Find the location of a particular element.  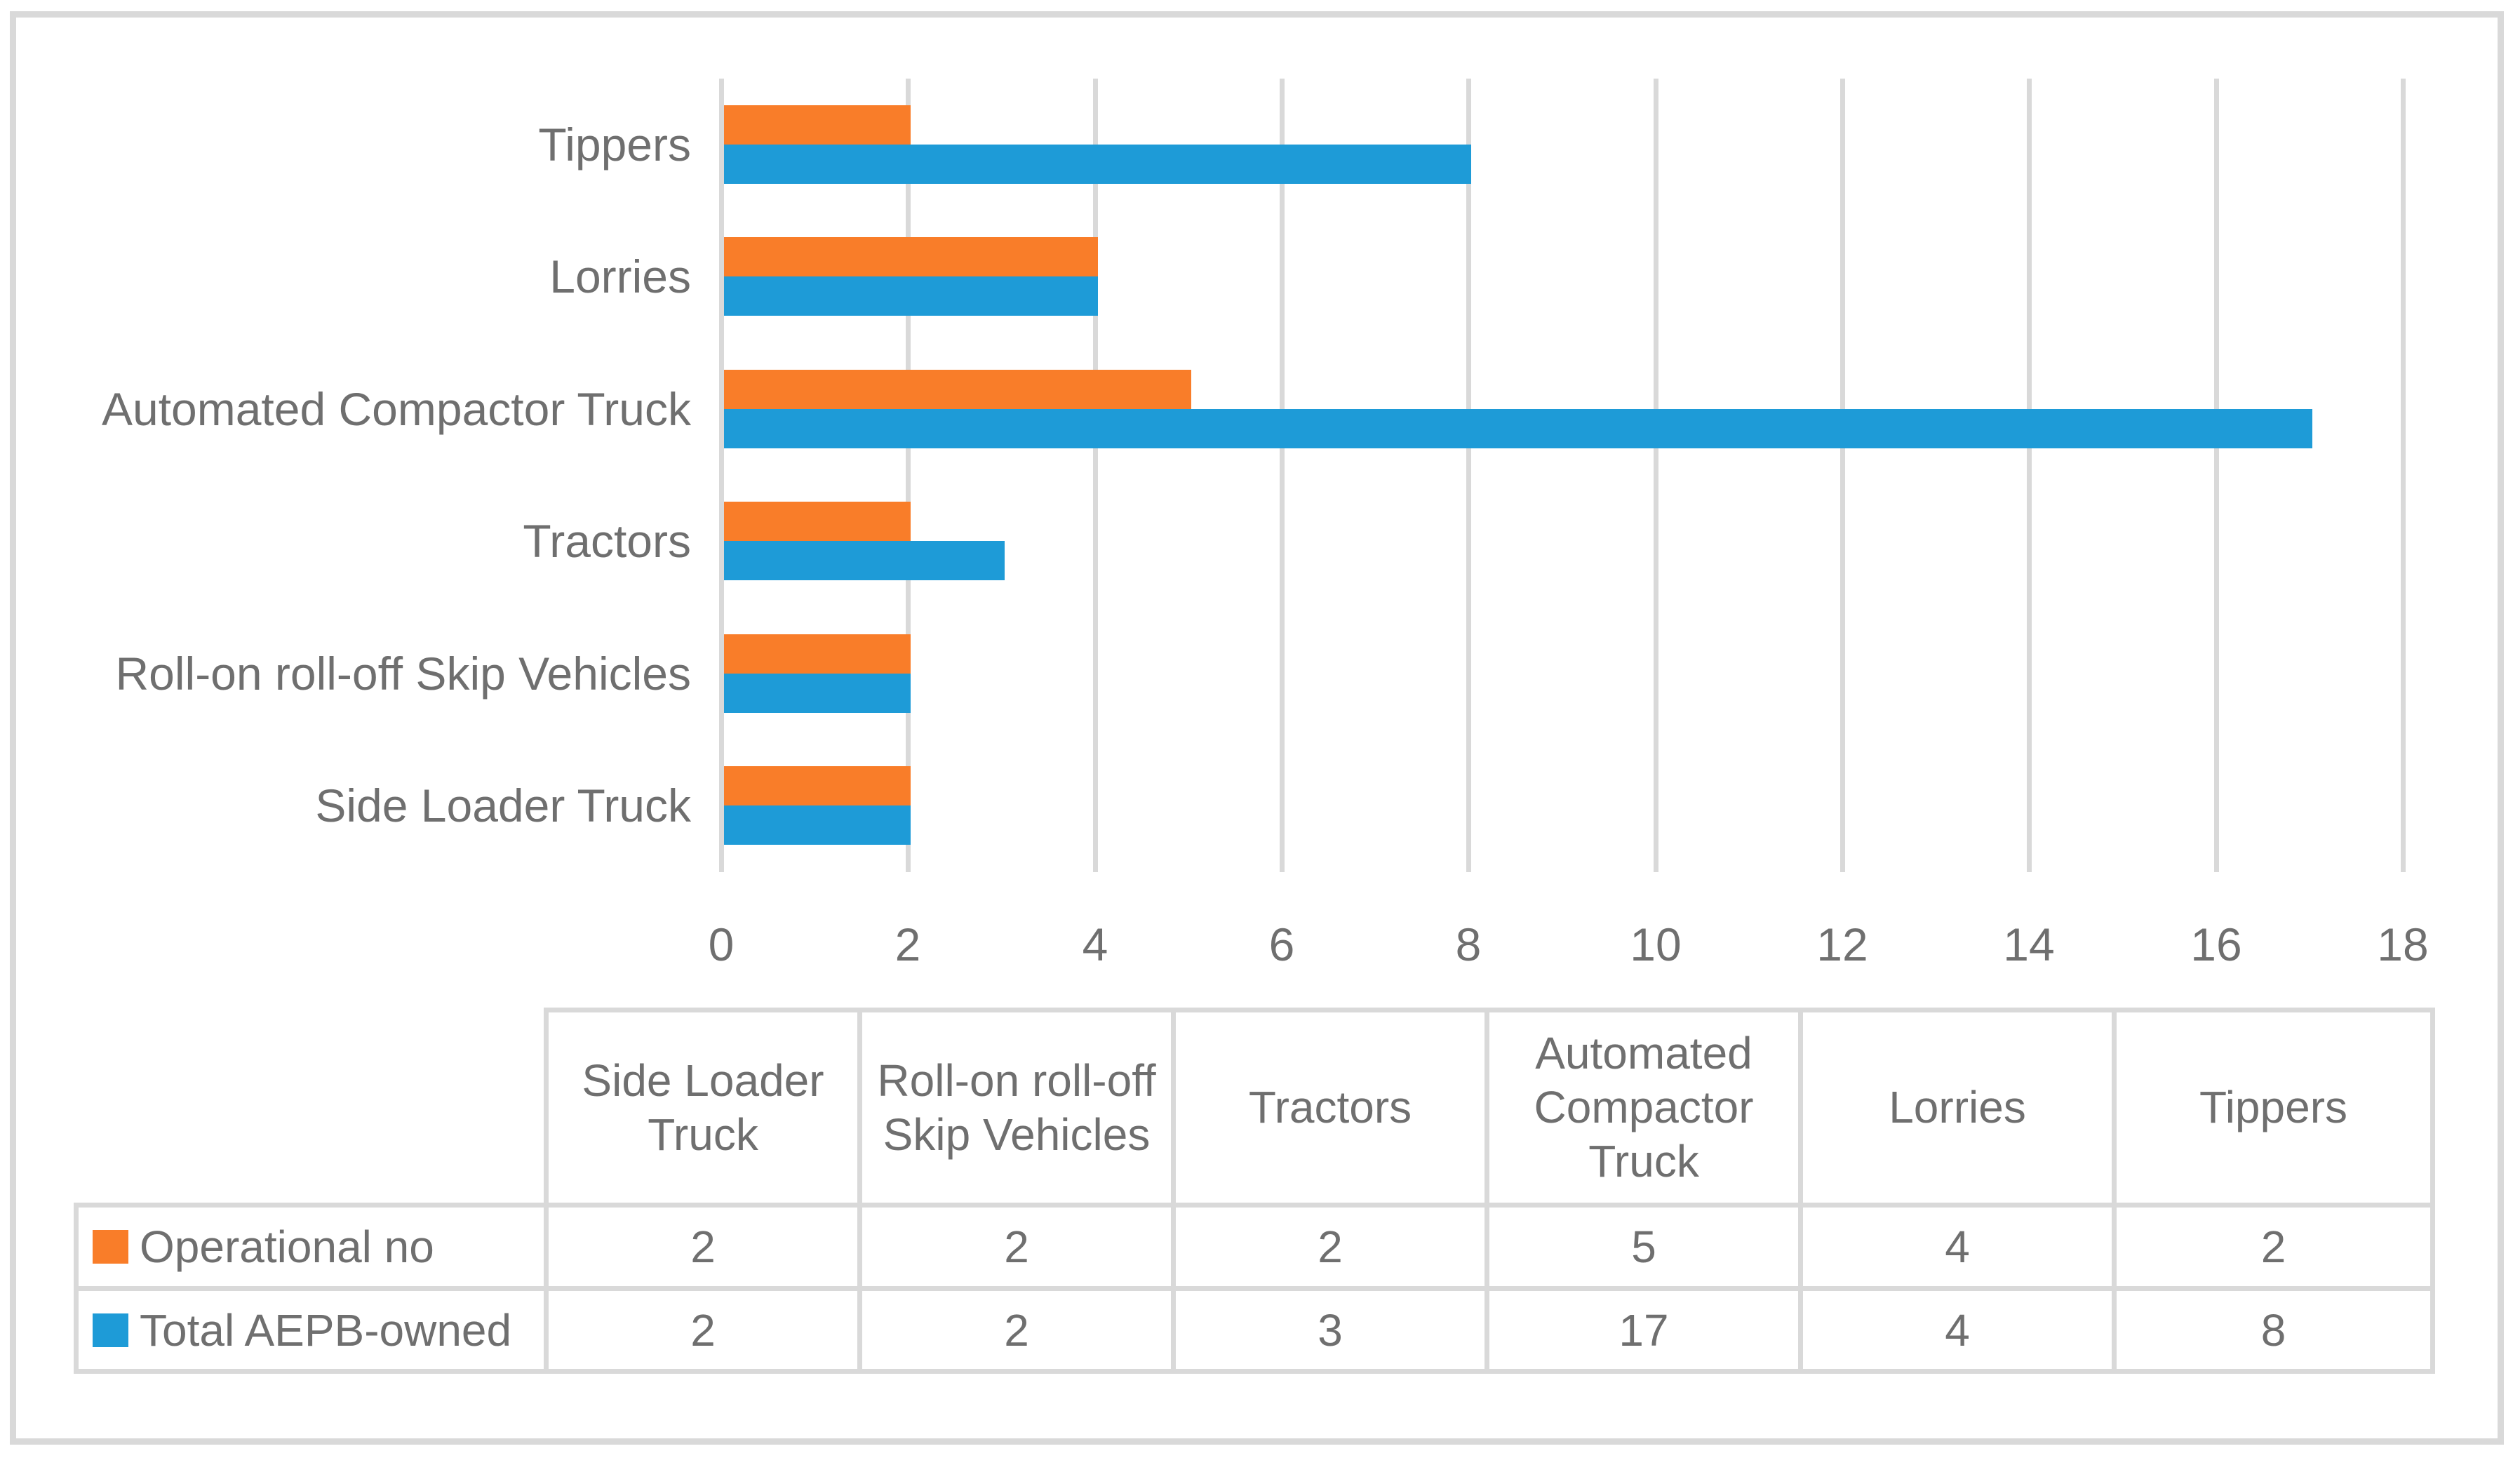

table-value-total-aepb-owned-tippers: 8 is located at coordinates (2273, 1330).